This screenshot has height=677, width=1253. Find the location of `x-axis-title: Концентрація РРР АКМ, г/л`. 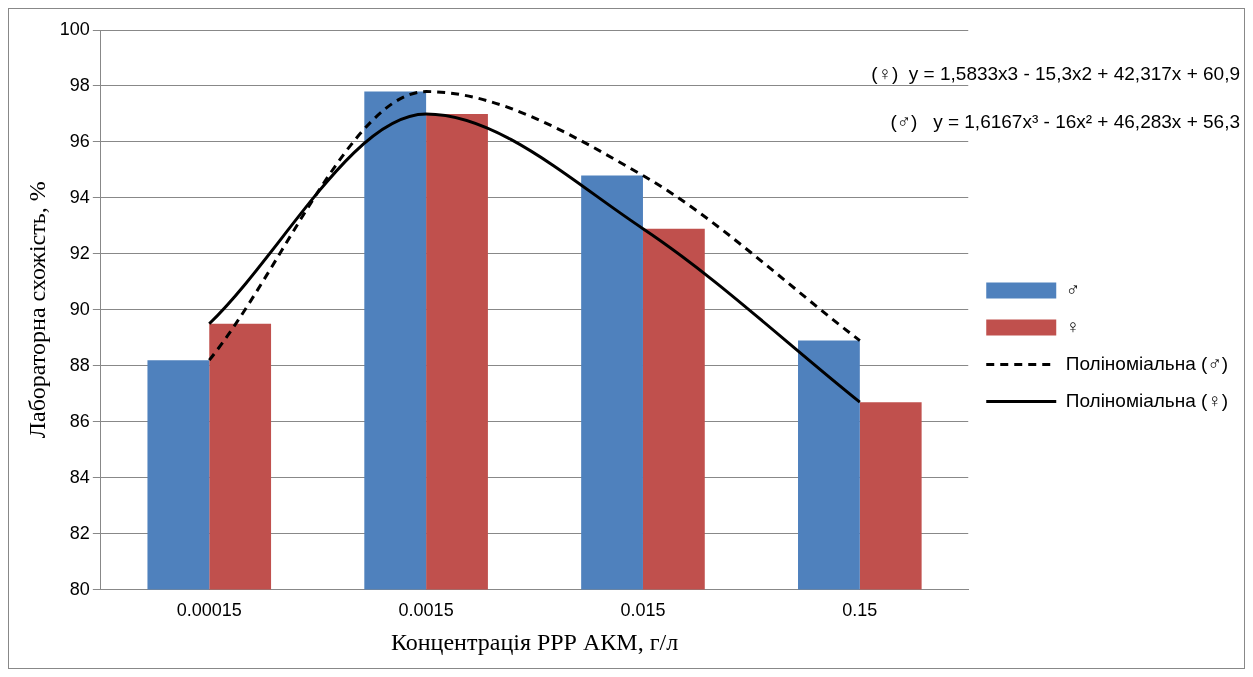

x-axis-title: Концентрація РРР АКМ, г/л is located at coordinates (534, 641).